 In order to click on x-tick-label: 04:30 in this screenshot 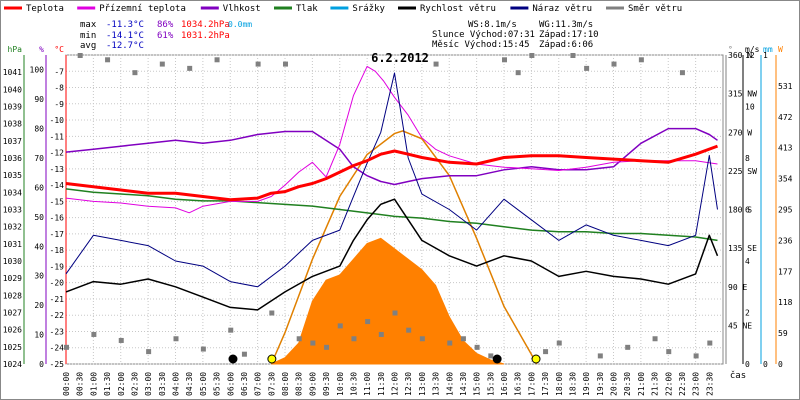, I will do `click(189, 384)`.